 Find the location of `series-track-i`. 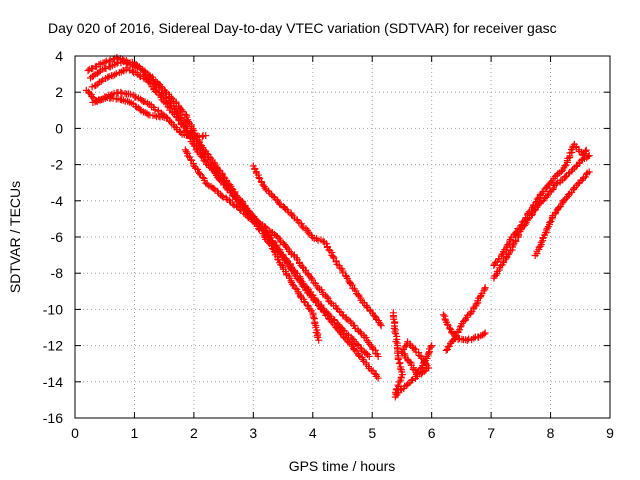

series-track-i is located at coordinates (464, 327).